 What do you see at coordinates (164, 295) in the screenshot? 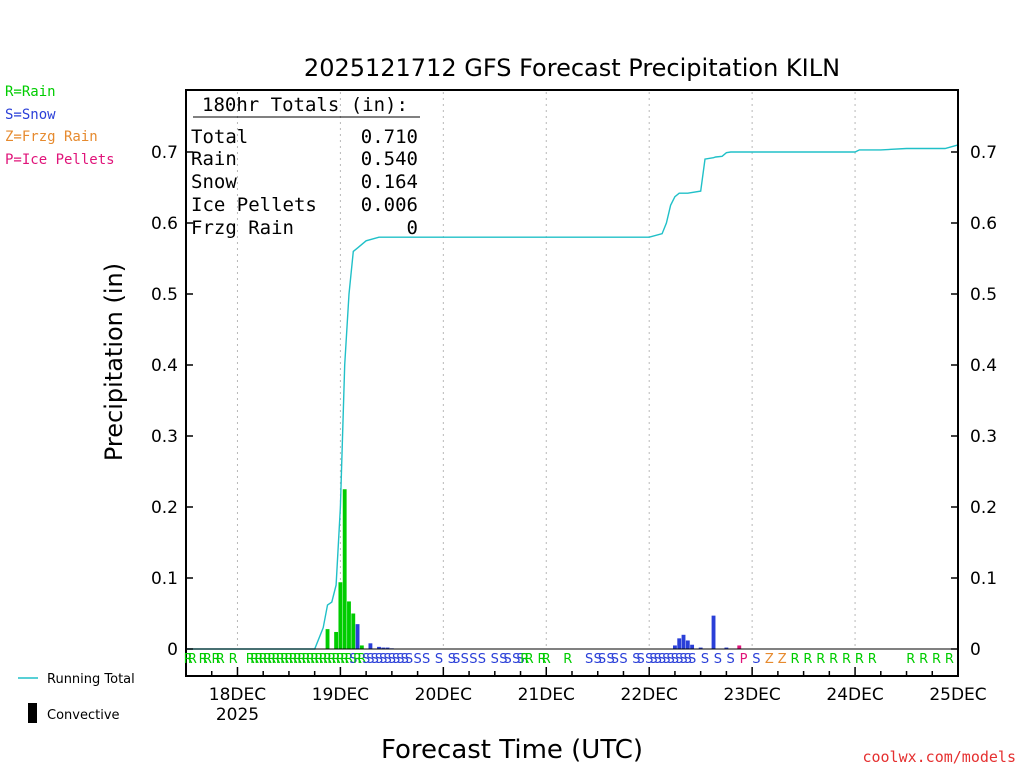
I see `y-tick-label-left: 0.5` at bounding box center [164, 295].